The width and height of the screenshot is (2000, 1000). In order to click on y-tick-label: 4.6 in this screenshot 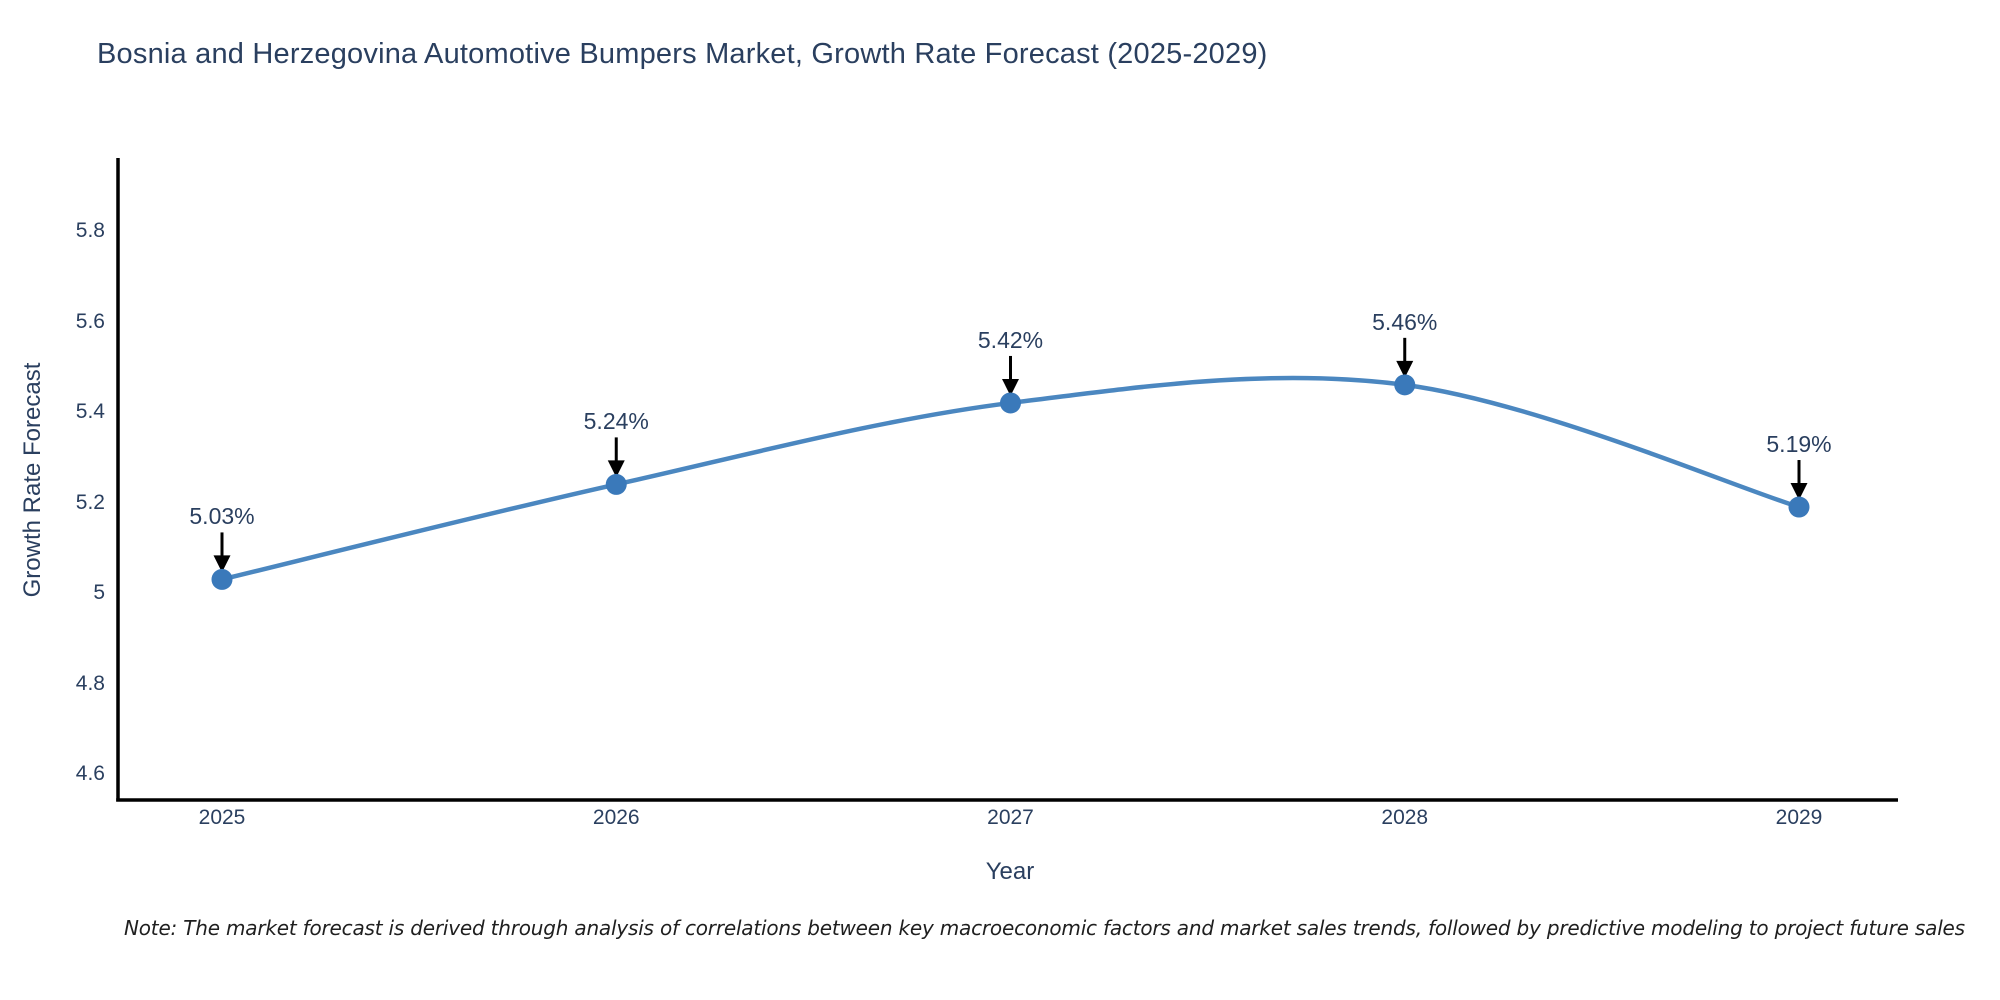, I will do `click(90, 773)`.